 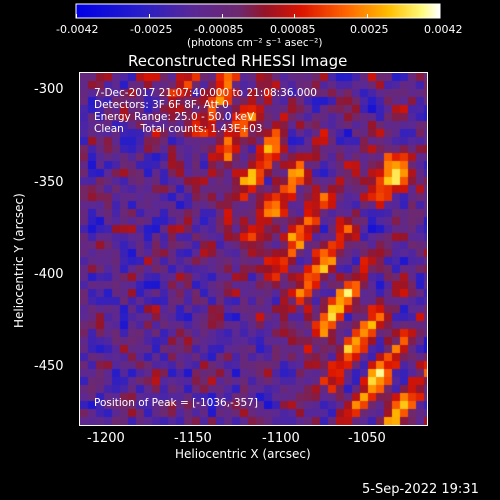 I want to click on colorbar-ticks, so click(x=258, y=16).